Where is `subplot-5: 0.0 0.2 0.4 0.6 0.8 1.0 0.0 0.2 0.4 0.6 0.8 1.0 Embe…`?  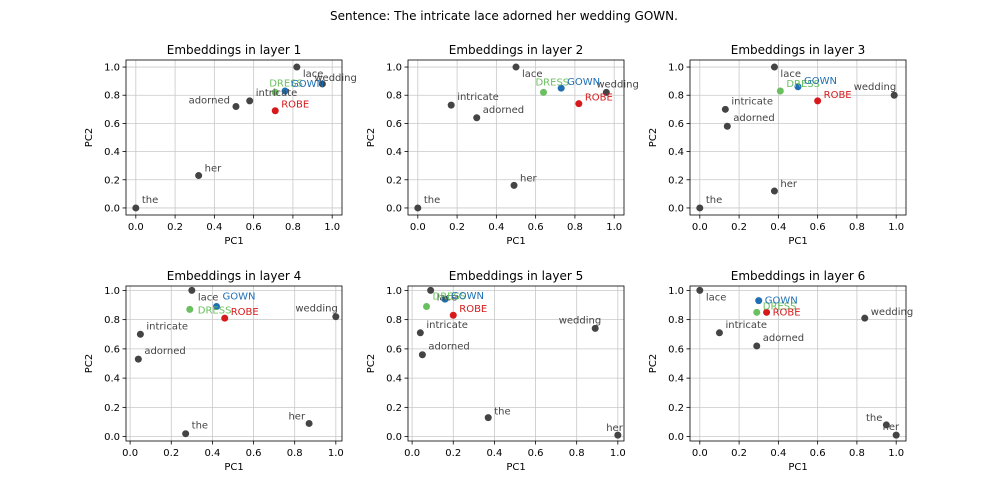
subplot-5: 0.0 0.2 0.4 0.6 0.8 1.0 0.0 0.2 0.4 0.6 0.8 1.0 Embe… is located at coordinates (496, 371).